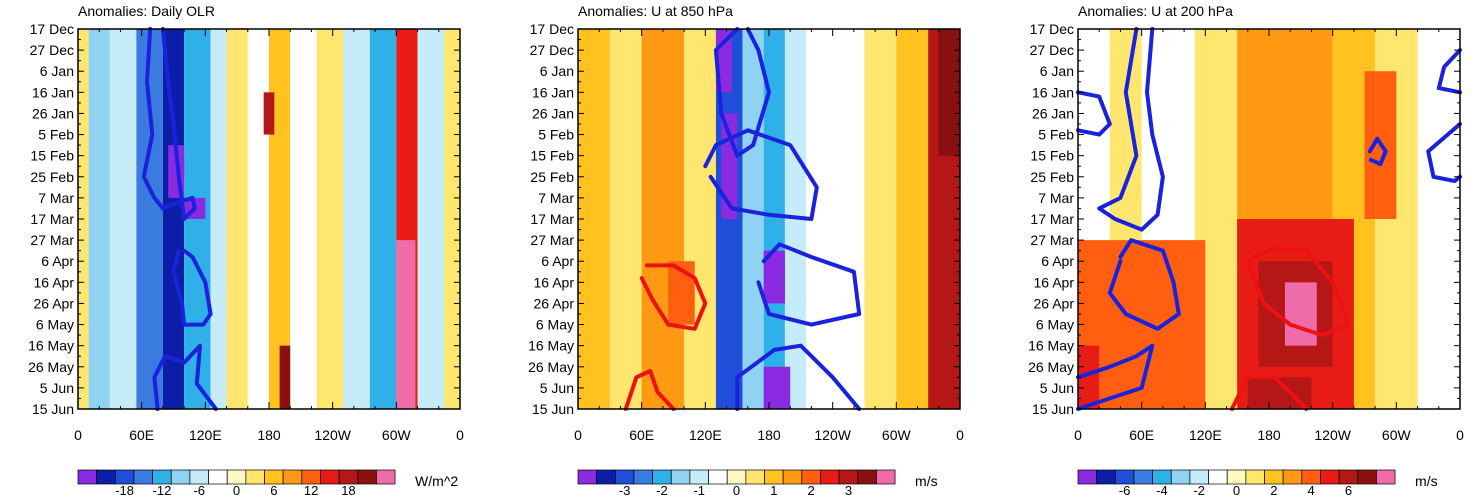  What do you see at coordinates (52, 29) in the screenshot?
I see `y-tick-label: 17 Dec` at bounding box center [52, 29].